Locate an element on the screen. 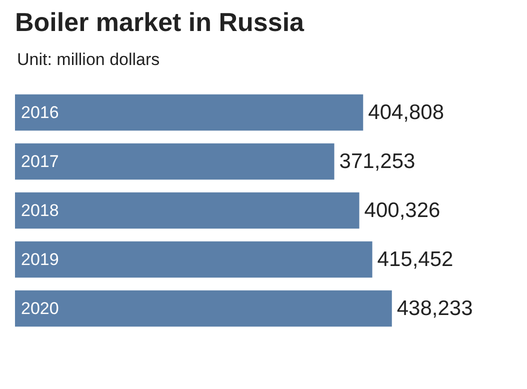  y-tick-label: 2016 is located at coordinates (40, 112).